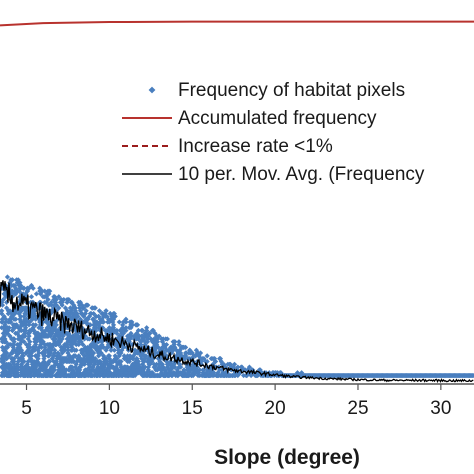 The width and height of the screenshot is (474, 474). What do you see at coordinates (109, 408) in the screenshot?
I see `x-tick-label: 10` at bounding box center [109, 408].